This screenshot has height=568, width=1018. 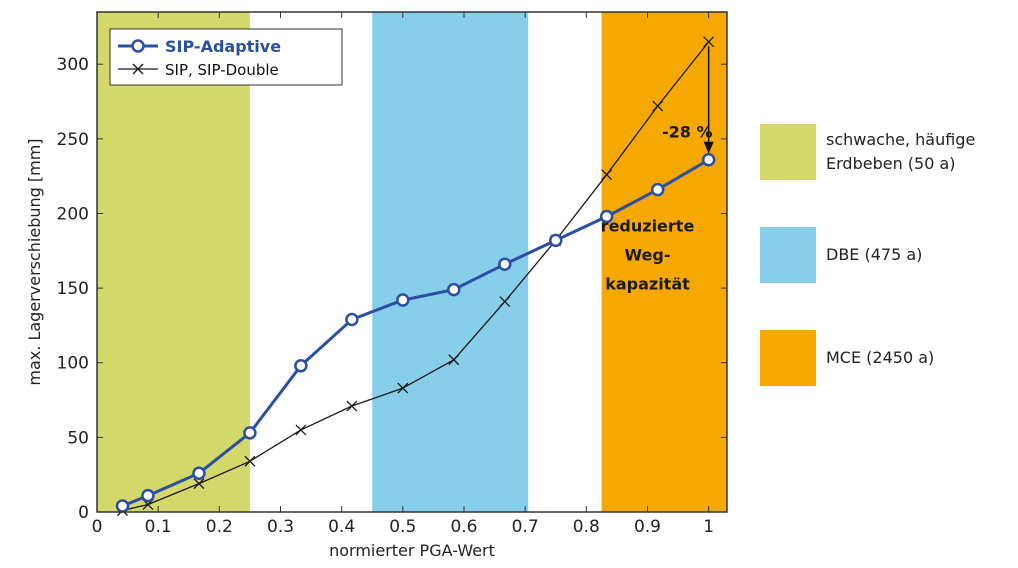 What do you see at coordinates (222, 70) in the screenshot?
I see `legend-label-sip-double: SIP, SIP-Double` at bounding box center [222, 70].